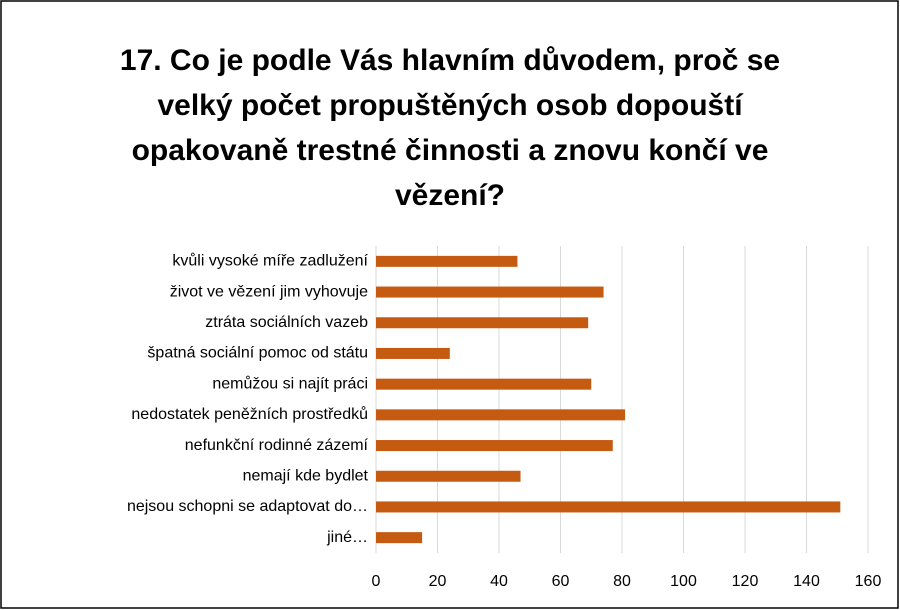 The width and height of the screenshot is (900, 610). I want to click on x-tick-label: 80, so click(622, 581).